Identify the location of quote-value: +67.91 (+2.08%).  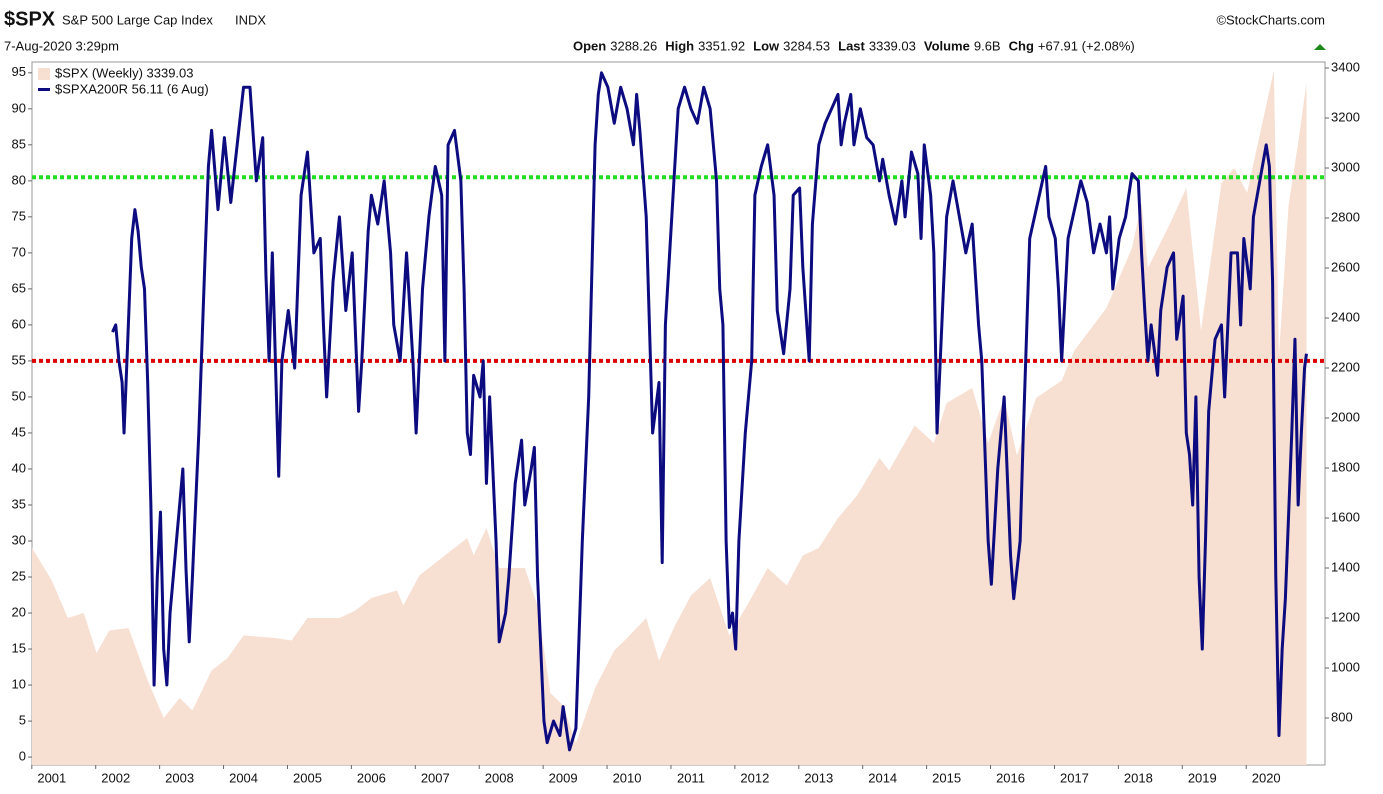
(1086, 45).